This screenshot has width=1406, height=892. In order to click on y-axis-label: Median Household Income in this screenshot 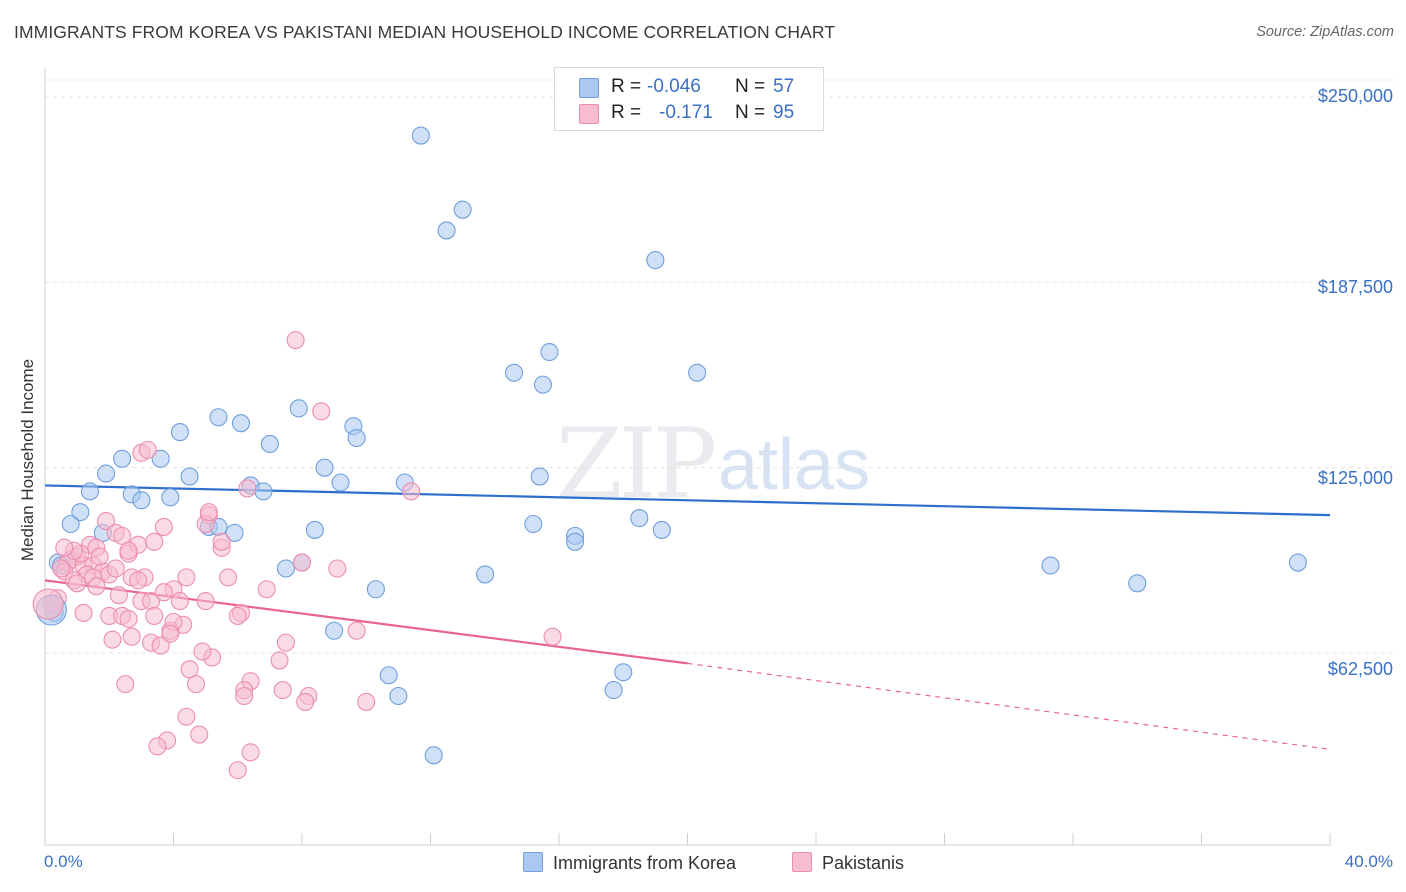, I will do `click(27, 460)`.